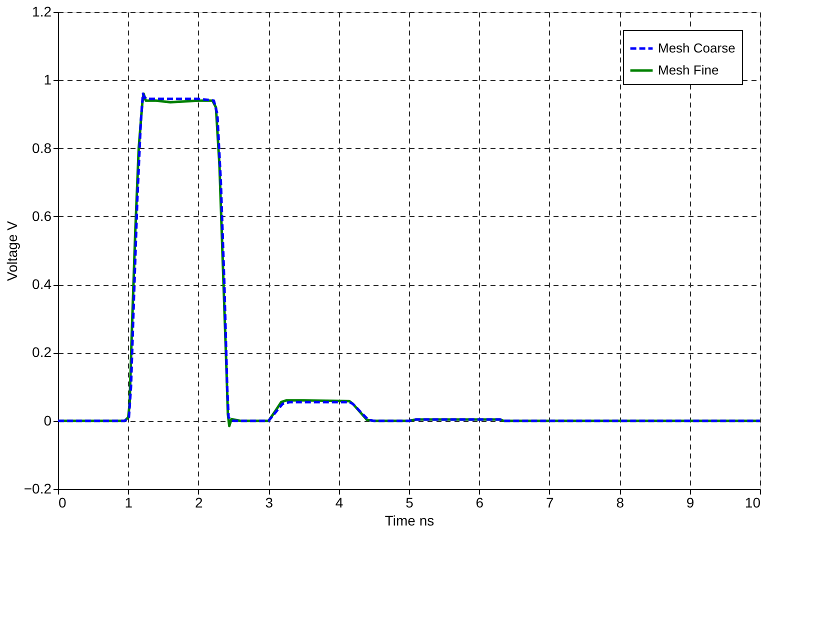 The image size is (814, 625). What do you see at coordinates (12, 250) in the screenshot?
I see `y-axis-title: Voltage V` at bounding box center [12, 250].